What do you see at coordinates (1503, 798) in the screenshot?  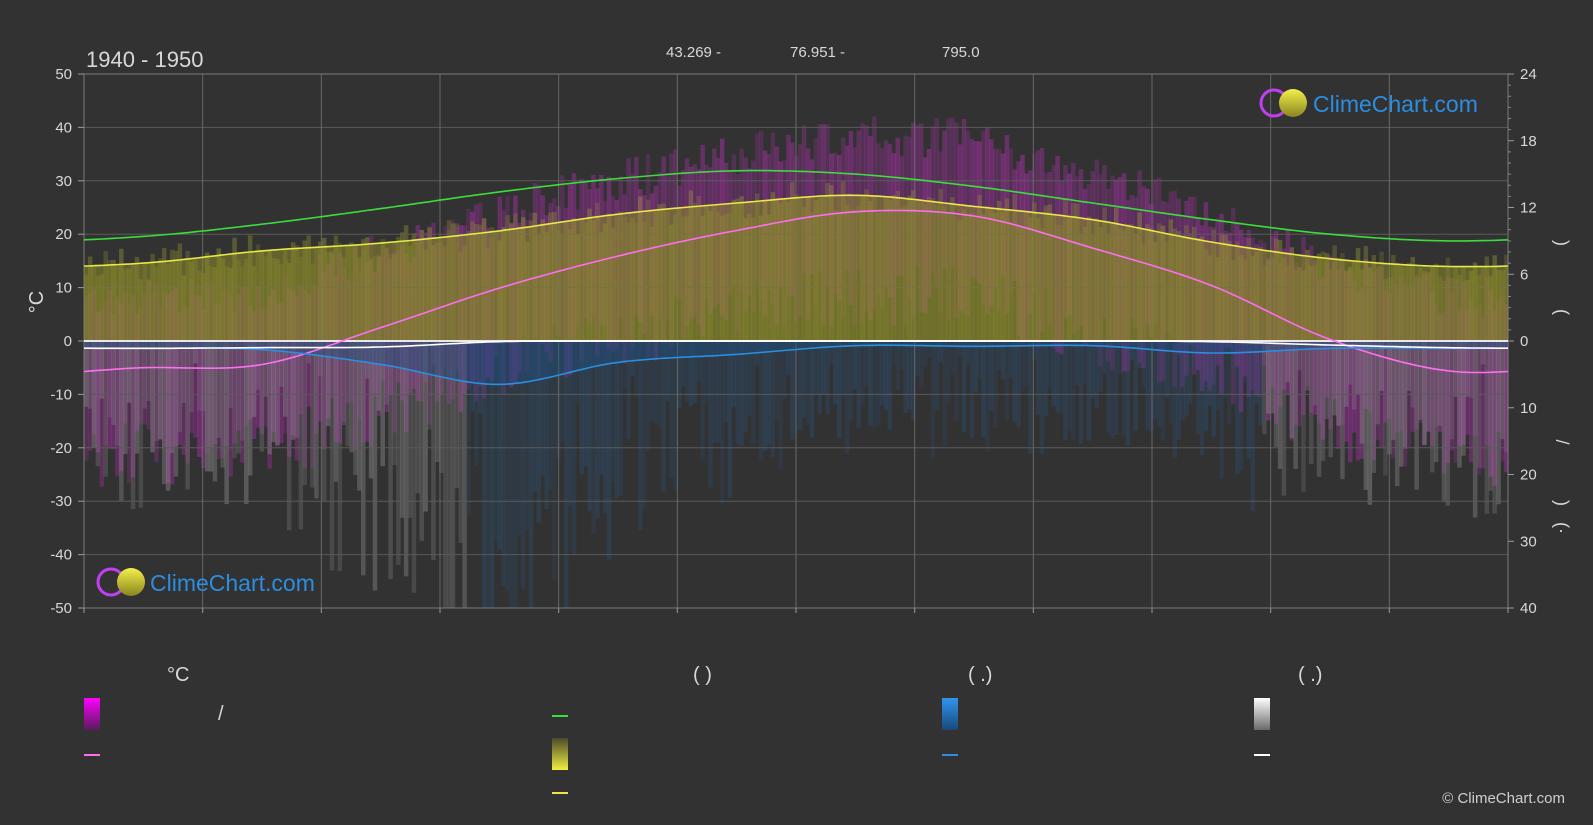 I see `copyright: © ClimeChart.com` at bounding box center [1503, 798].